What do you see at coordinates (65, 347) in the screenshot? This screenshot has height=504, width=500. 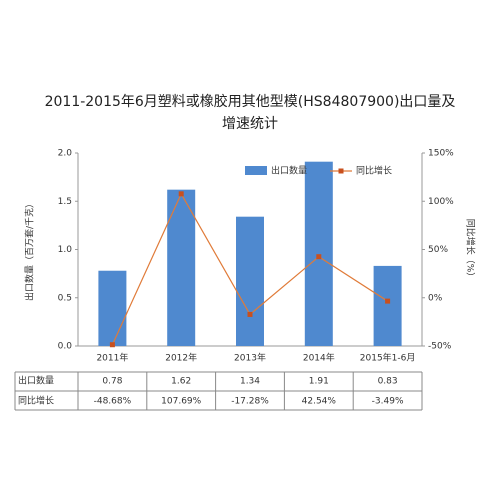 I see `y-tick-label: 0.0` at bounding box center [65, 347].